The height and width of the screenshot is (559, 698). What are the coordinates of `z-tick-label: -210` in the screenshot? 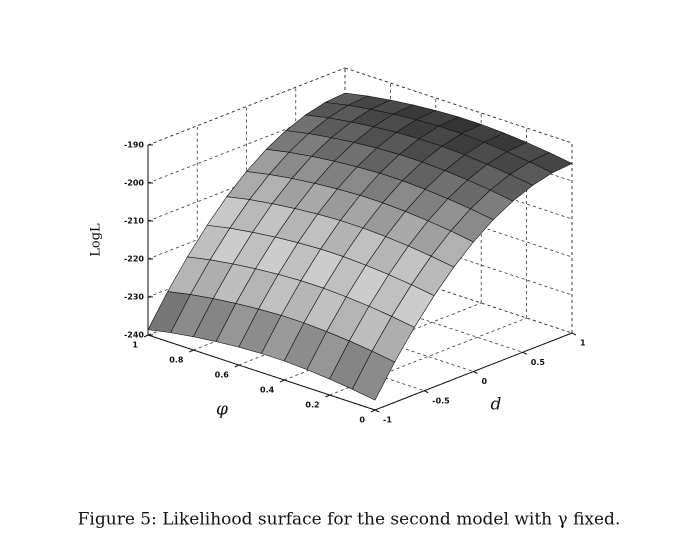 It's located at (134, 221).